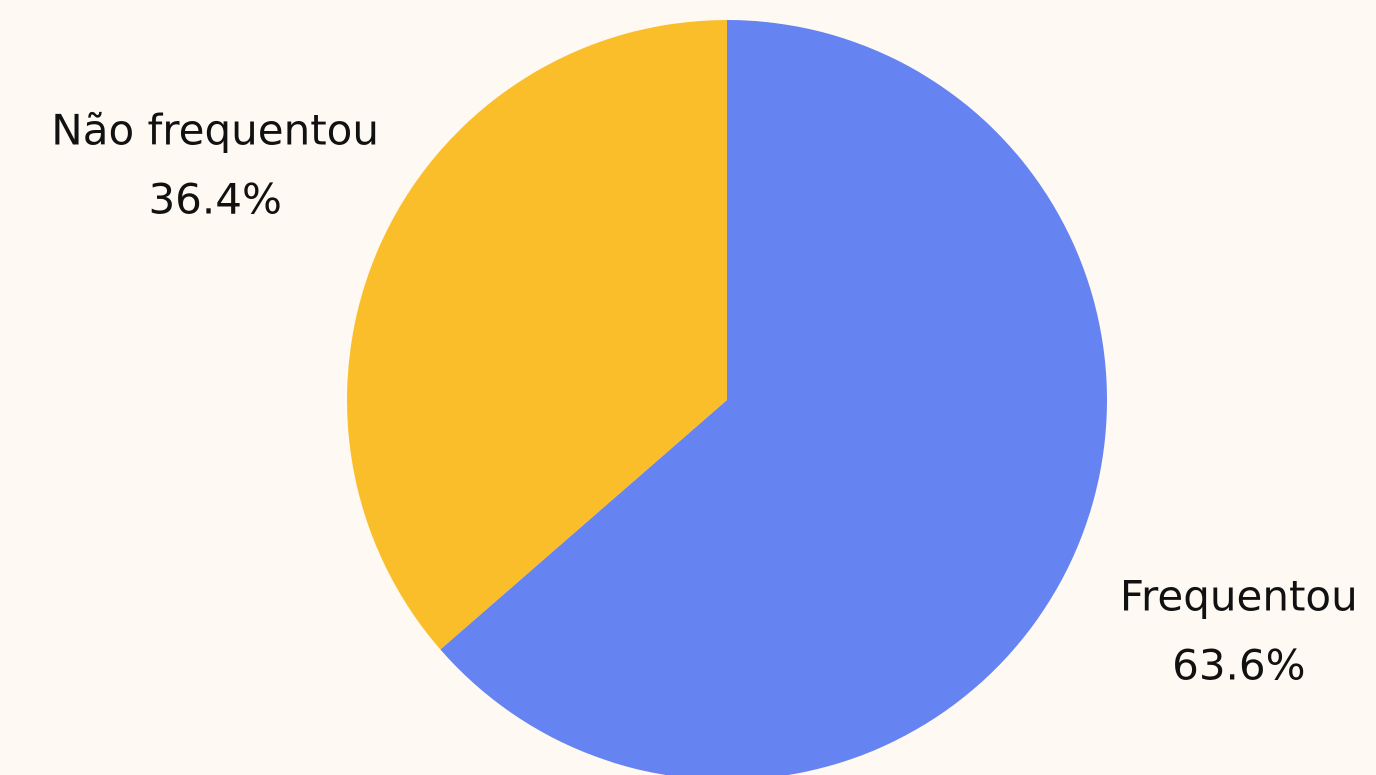  I want to click on slice-value-label: 63.6%, so click(1238, 665).